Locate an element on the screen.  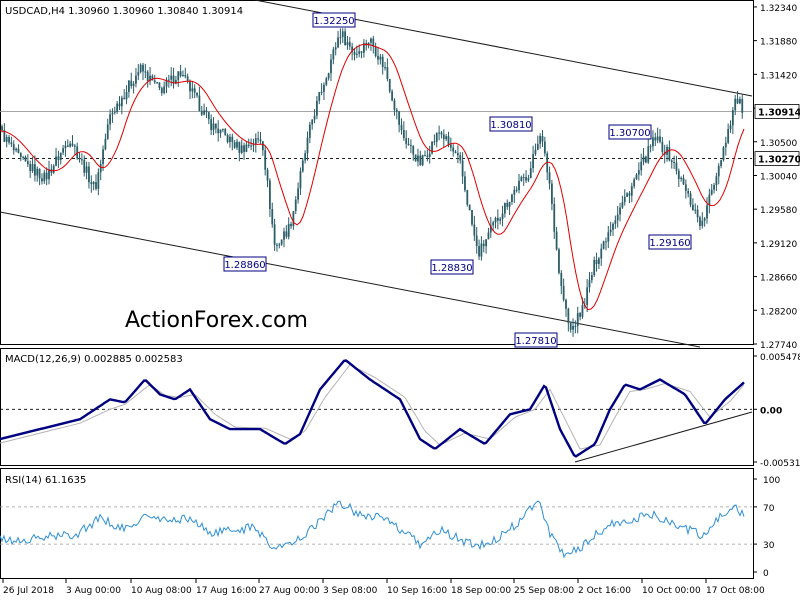
macd-title: MACD(12,26,9) 0.002885 0.002583 is located at coordinates (94, 359).